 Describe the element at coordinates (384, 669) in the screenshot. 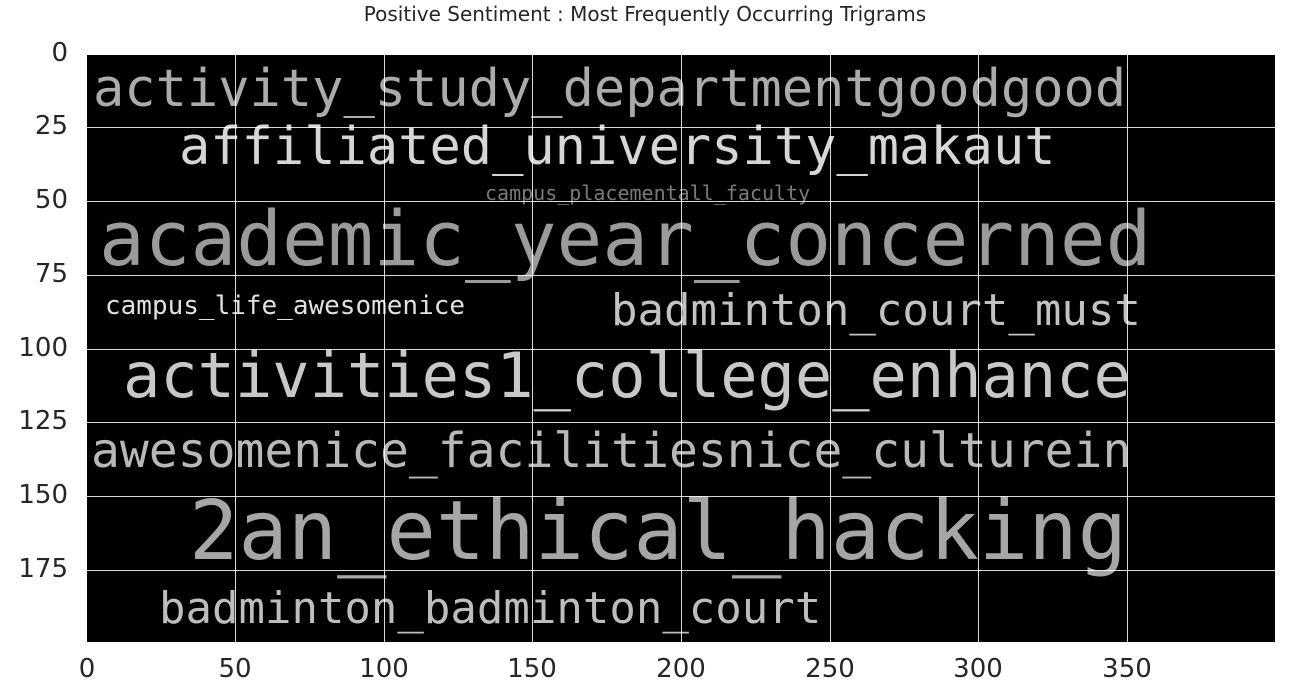

I see `x-tick-label: 100` at that location.